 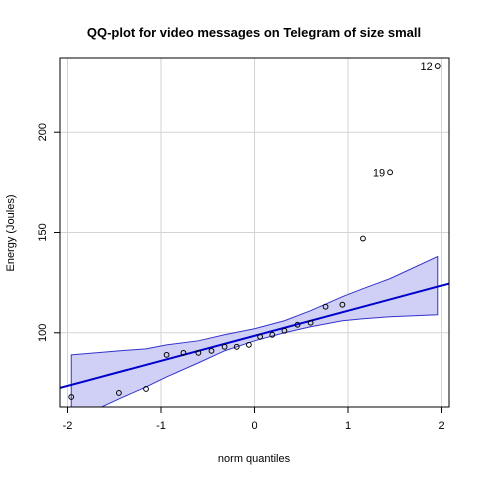 I want to click on x-axis-label: norm quantiles, so click(x=254, y=459).